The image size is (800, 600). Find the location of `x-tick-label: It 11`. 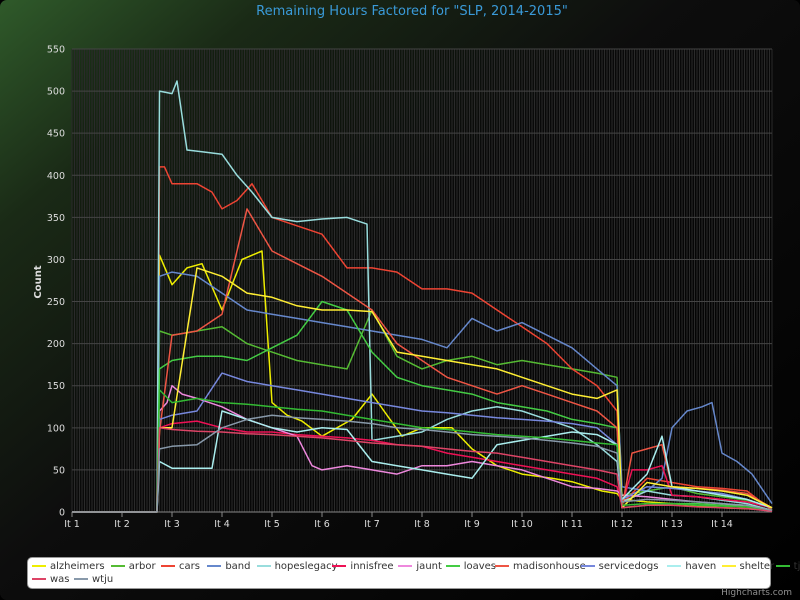

x-tick-label: It 11 is located at coordinates (572, 524).